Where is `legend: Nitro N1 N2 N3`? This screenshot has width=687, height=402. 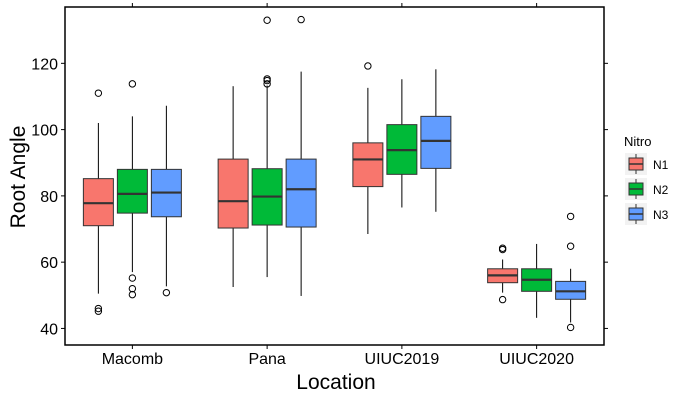
legend: Nitro N1 N2 N3 is located at coordinates (646, 179).